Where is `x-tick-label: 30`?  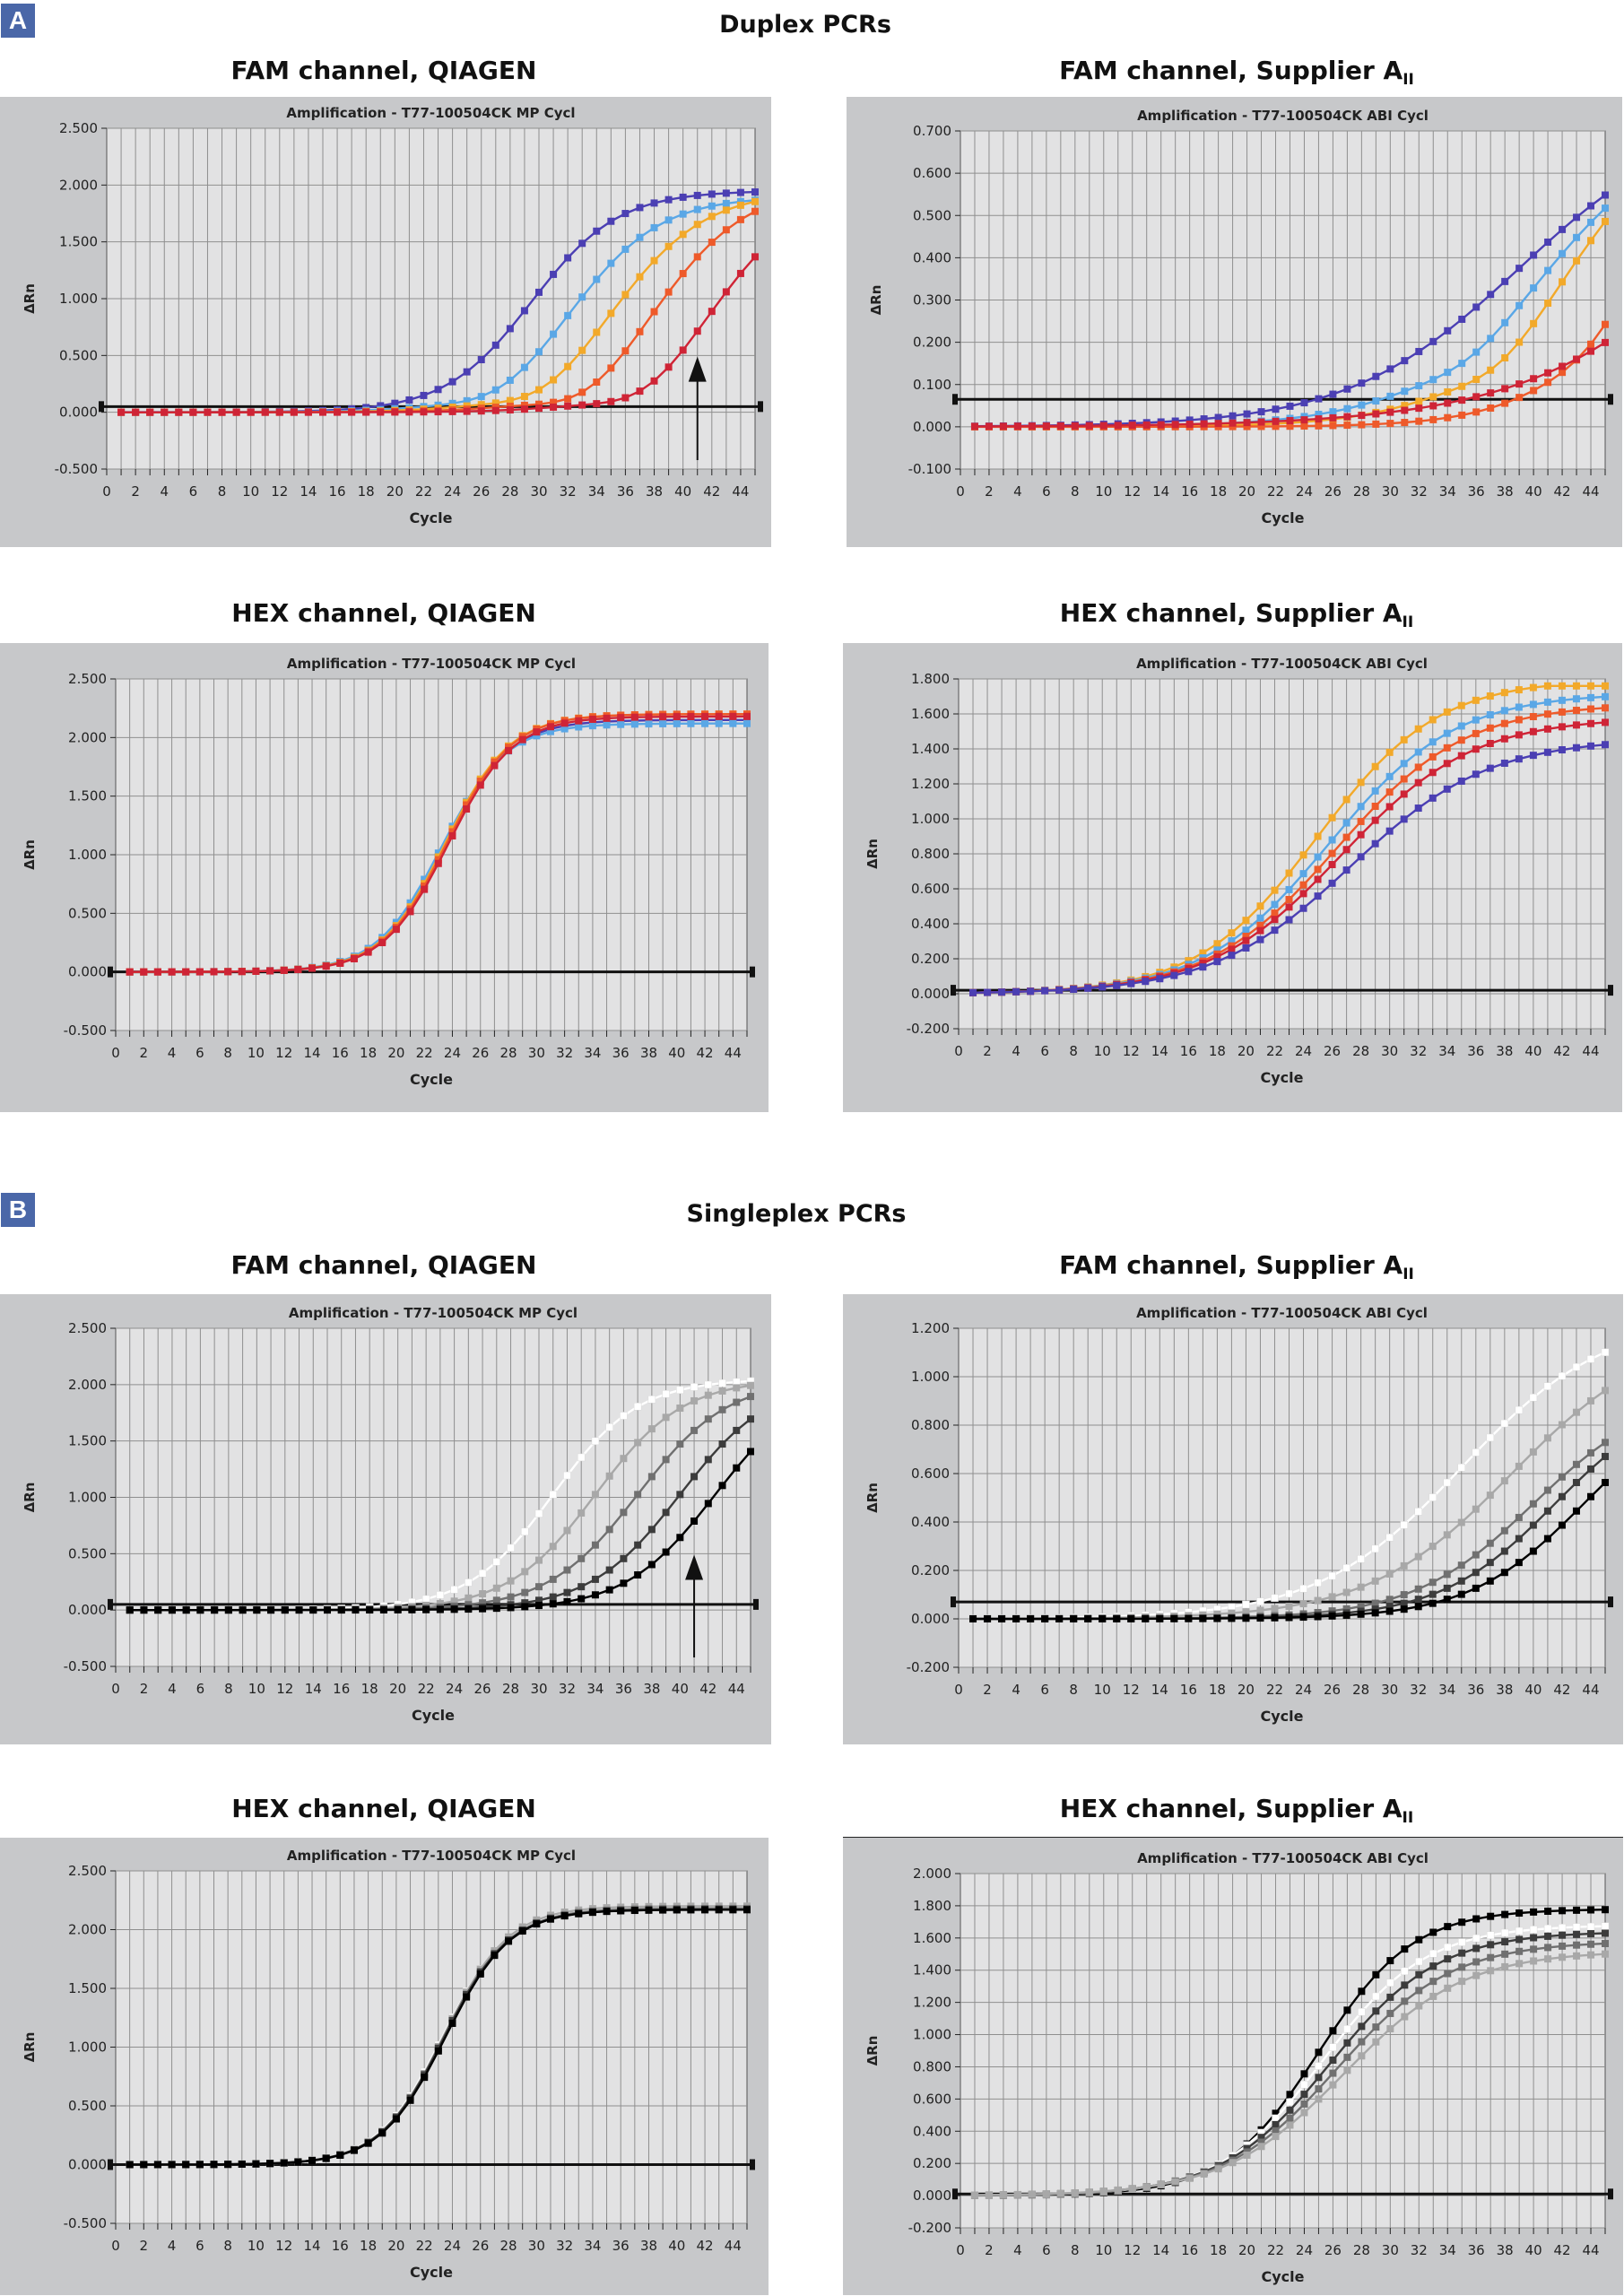 x-tick-label: 30 is located at coordinates (1389, 1051).